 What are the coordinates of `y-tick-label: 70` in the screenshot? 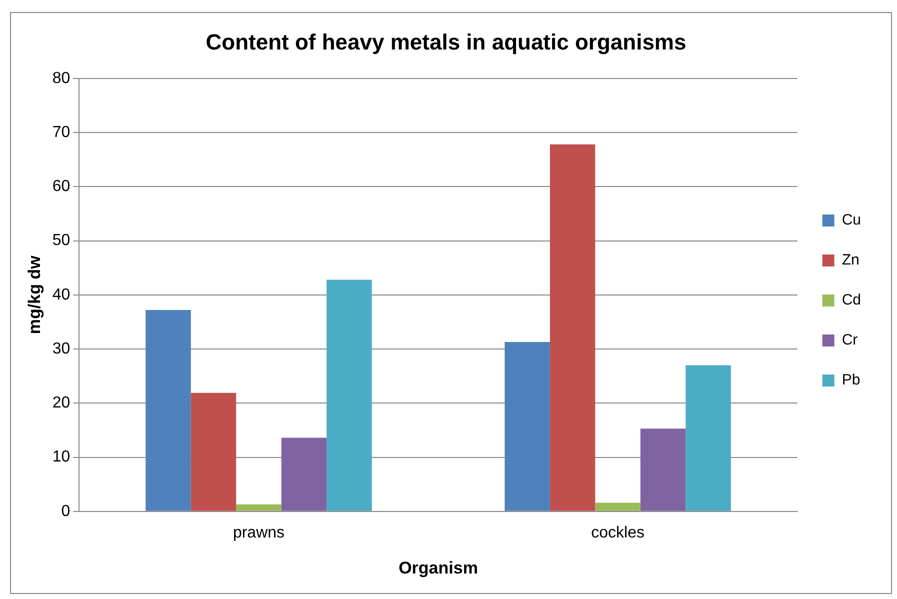 It's located at (61, 132).